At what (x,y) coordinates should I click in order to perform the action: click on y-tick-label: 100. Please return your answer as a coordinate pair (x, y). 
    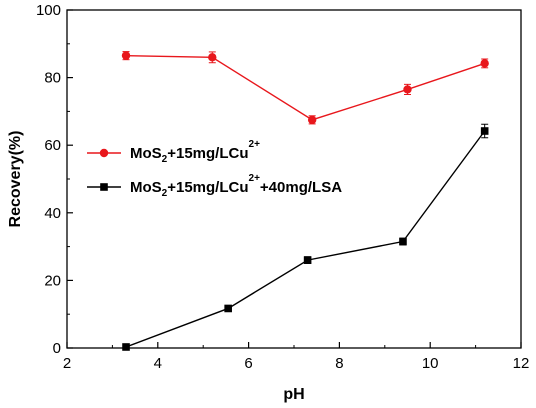
    Looking at the image, I should click on (48, 10).